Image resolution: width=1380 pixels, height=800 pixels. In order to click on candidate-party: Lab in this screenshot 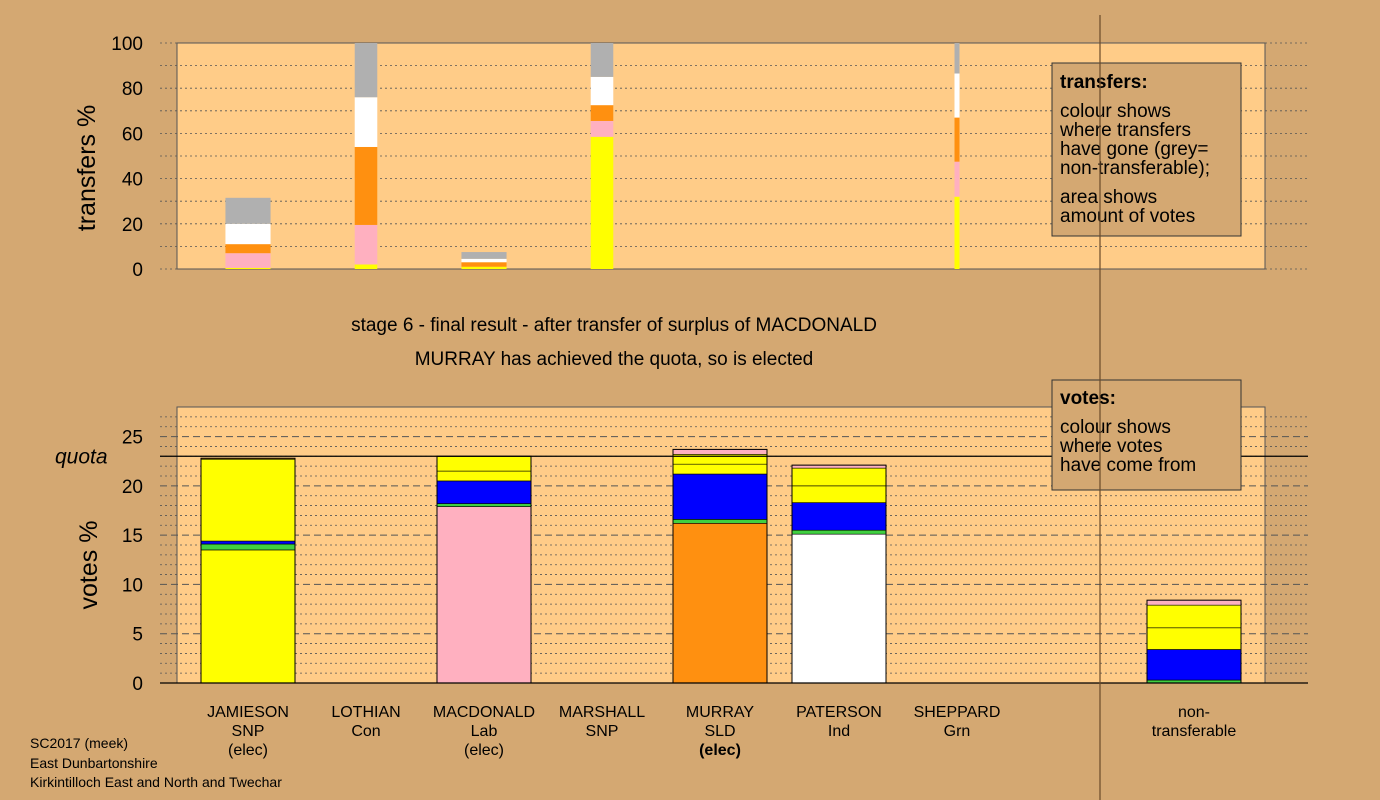, I will do `click(484, 731)`.